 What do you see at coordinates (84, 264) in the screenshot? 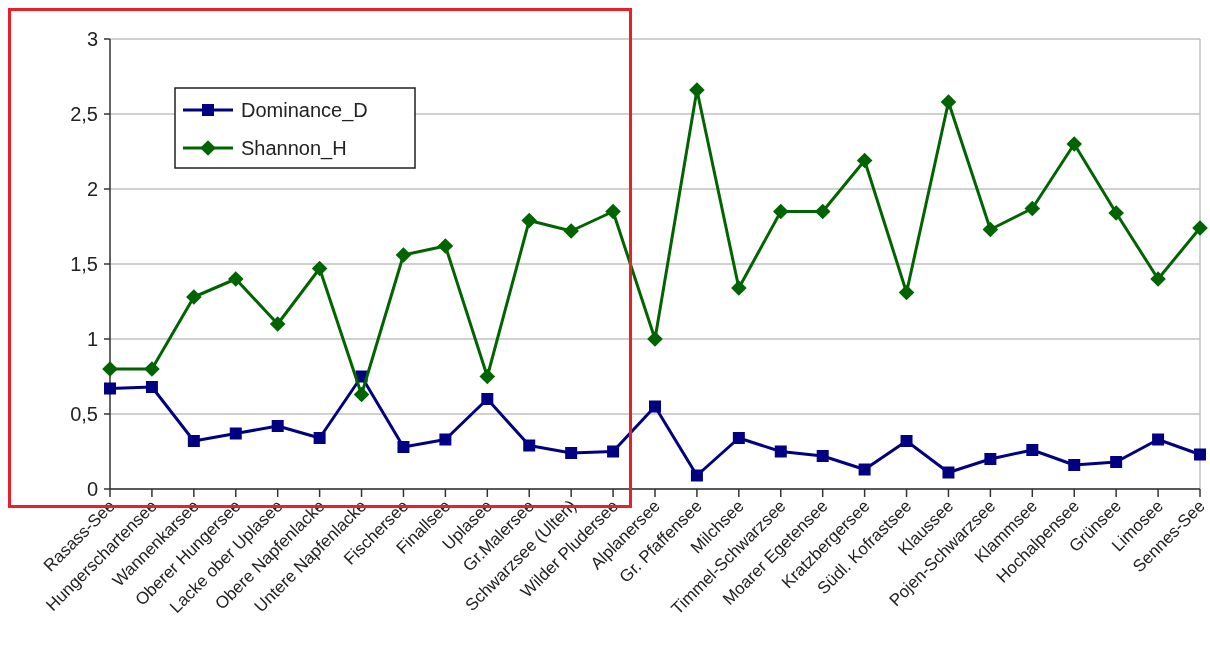
I see `y-tick-label: 1,5` at bounding box center [84, 264].